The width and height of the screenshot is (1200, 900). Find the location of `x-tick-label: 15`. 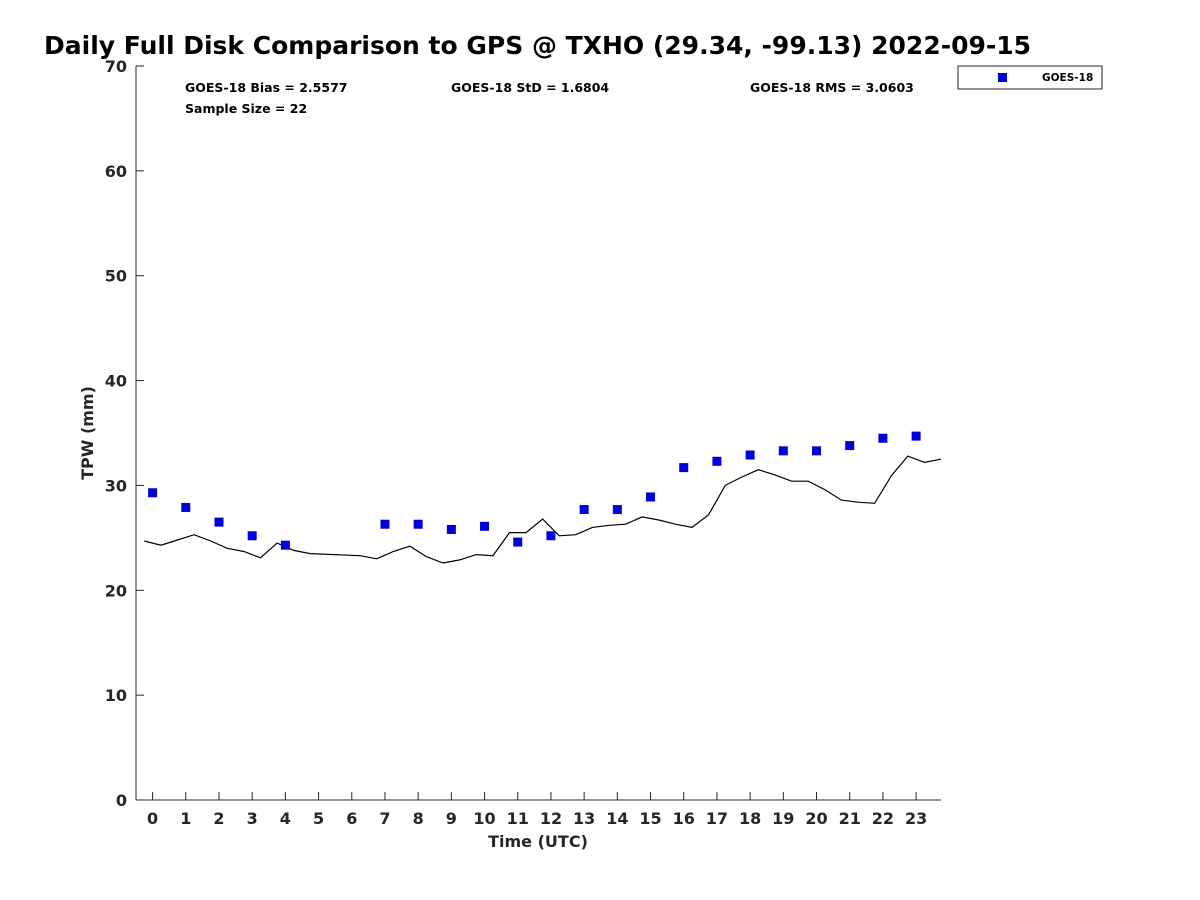

x-tick-label: 15 is located at coordinates (650, 818).